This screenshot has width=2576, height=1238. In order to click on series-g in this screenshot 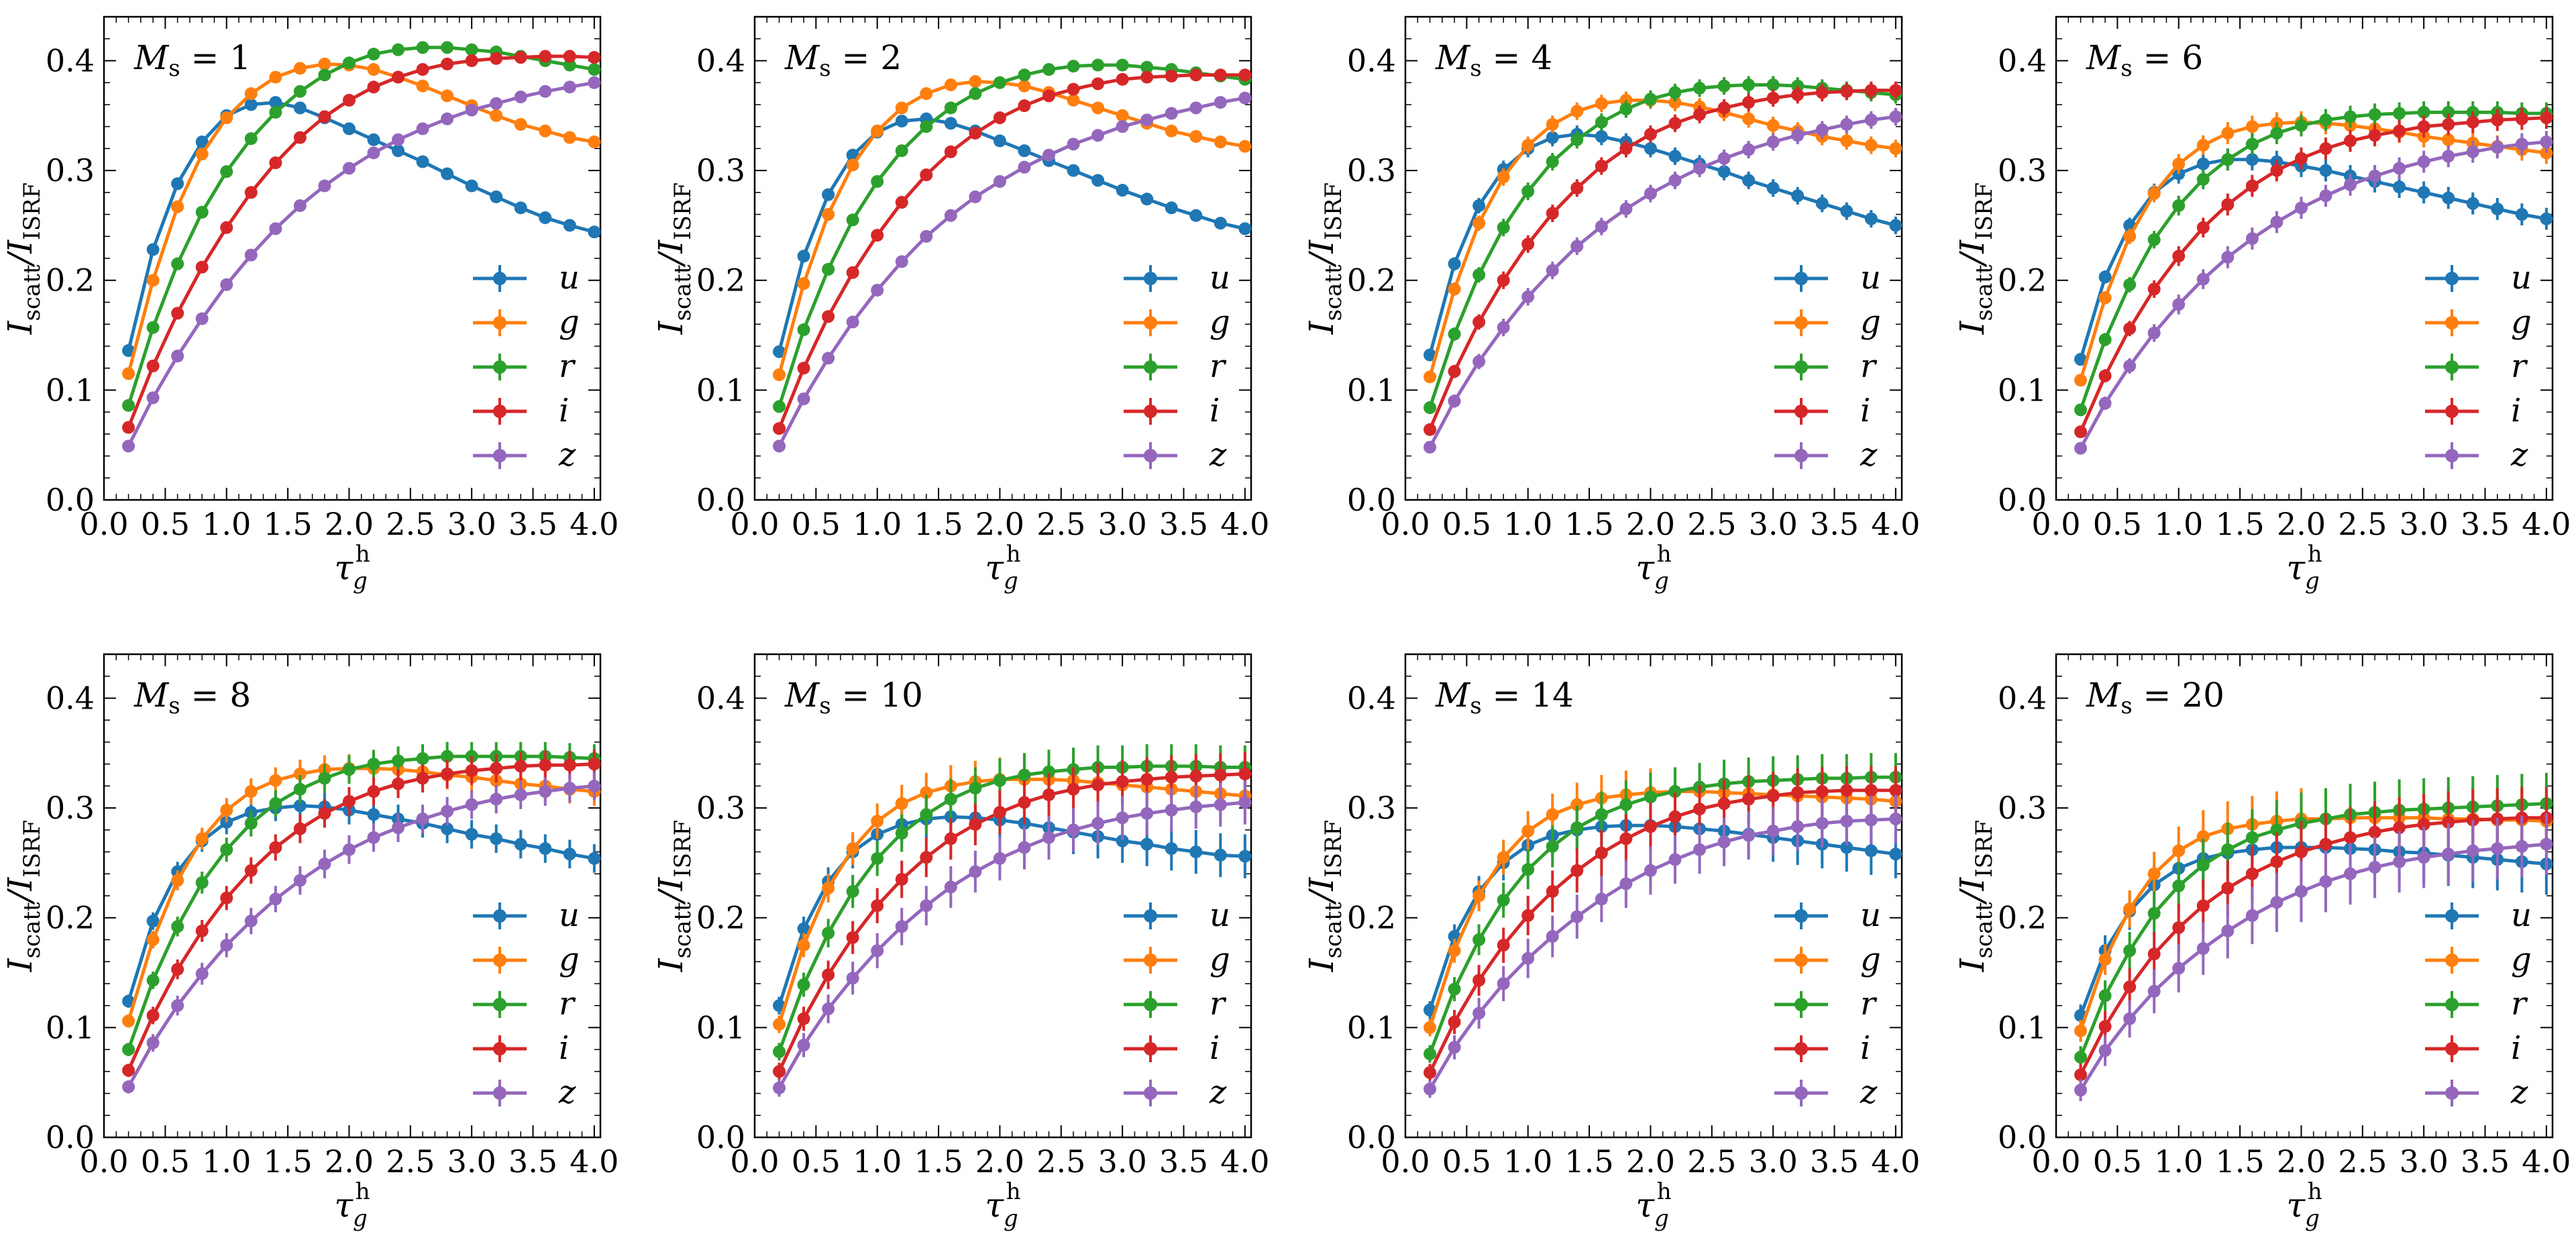, I will do `click(1012, 895)`.